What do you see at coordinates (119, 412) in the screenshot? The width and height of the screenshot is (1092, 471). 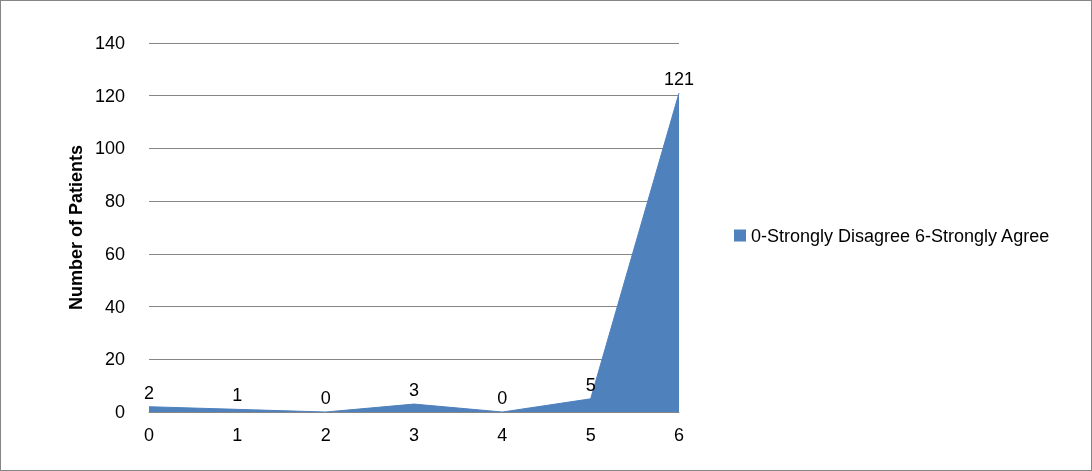 I see `y-tick-label: 0` at bounding box center [119, 412].